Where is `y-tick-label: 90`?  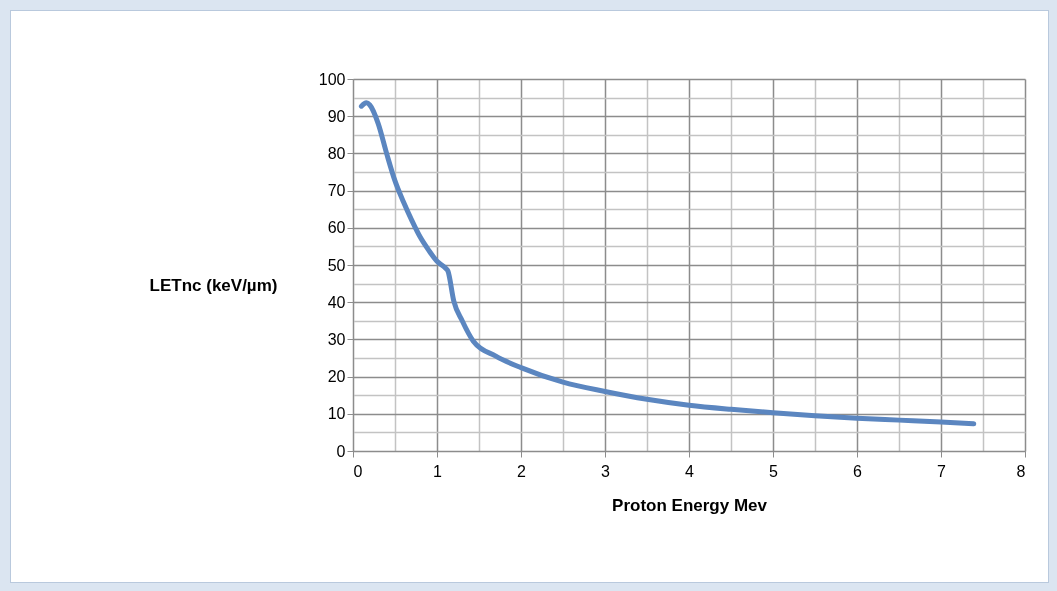
y-tick-label: 90 is located at coordinates (336, 116).